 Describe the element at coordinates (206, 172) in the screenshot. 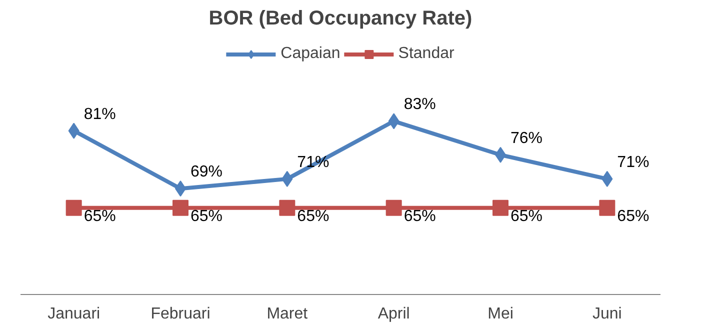

I see `data-label: 69%` at that location.